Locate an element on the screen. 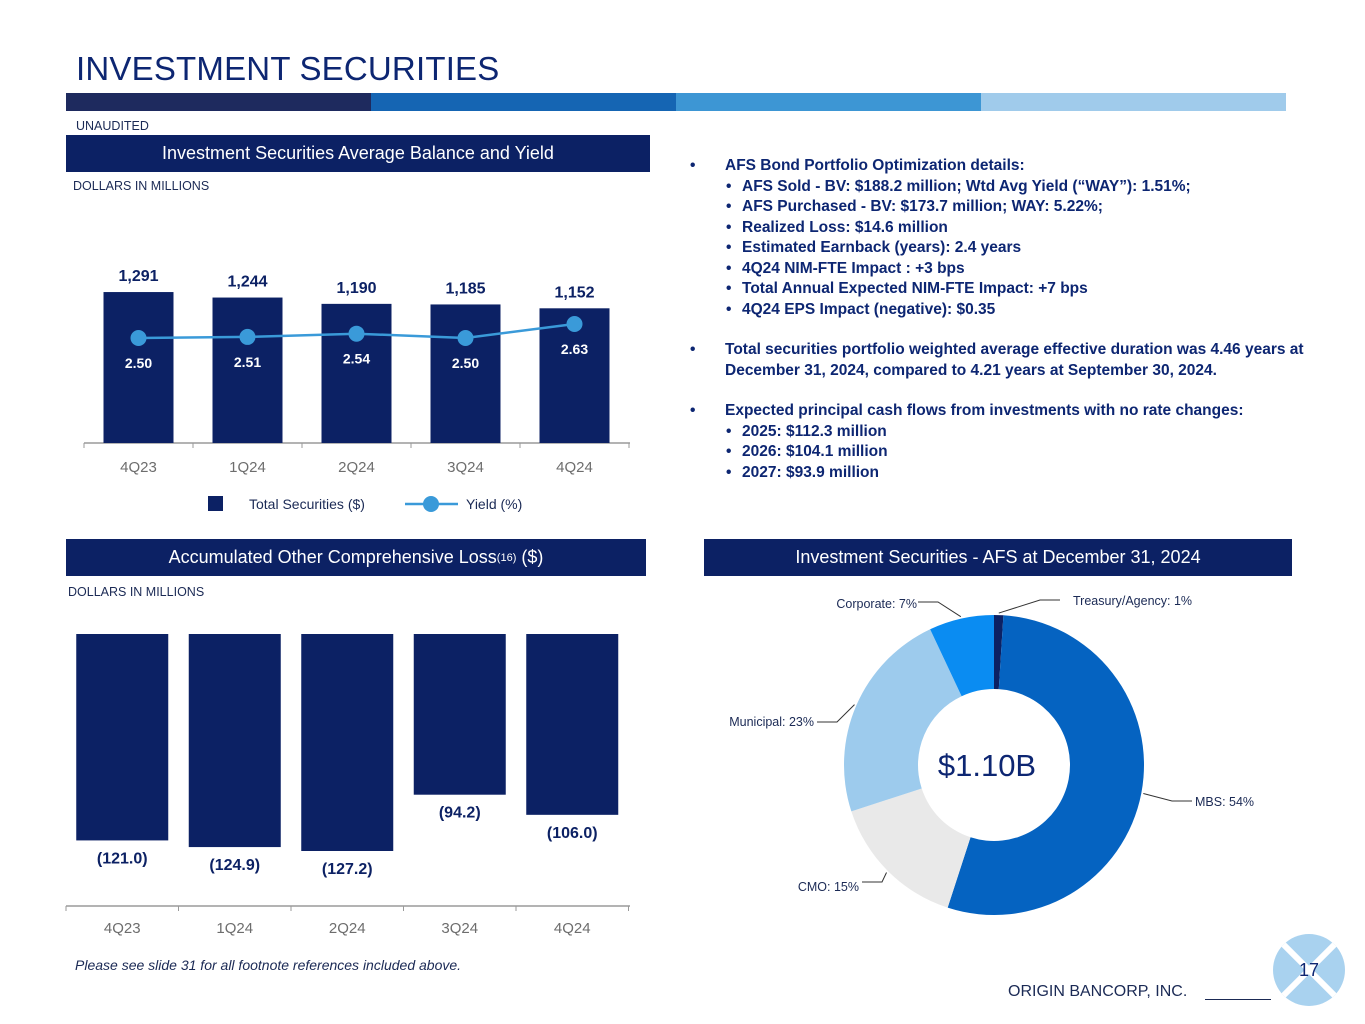  bar-value-label: (94.2) is located at coordinates (460, 813).